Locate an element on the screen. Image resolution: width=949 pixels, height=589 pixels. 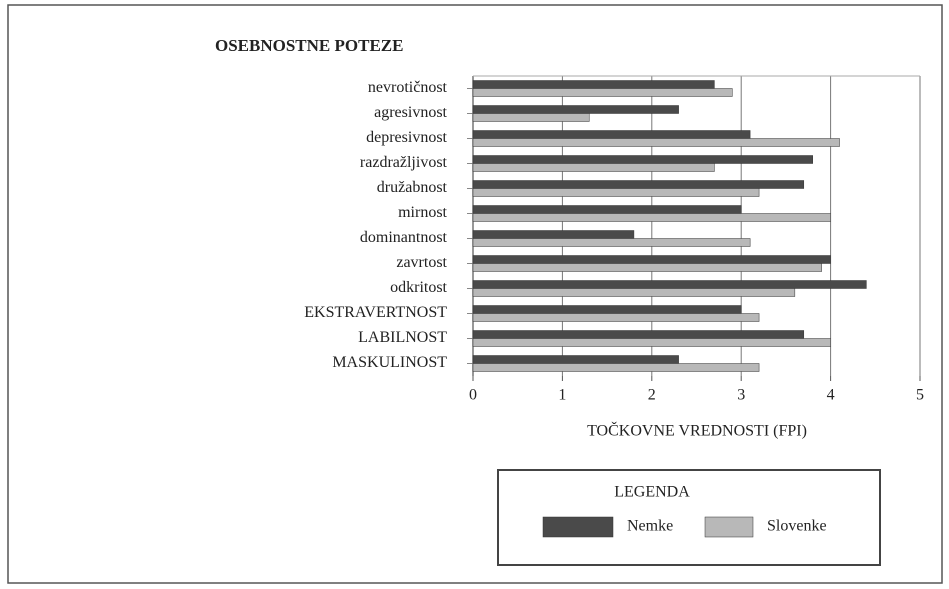
legend-box is located at coordinates (689, 517).